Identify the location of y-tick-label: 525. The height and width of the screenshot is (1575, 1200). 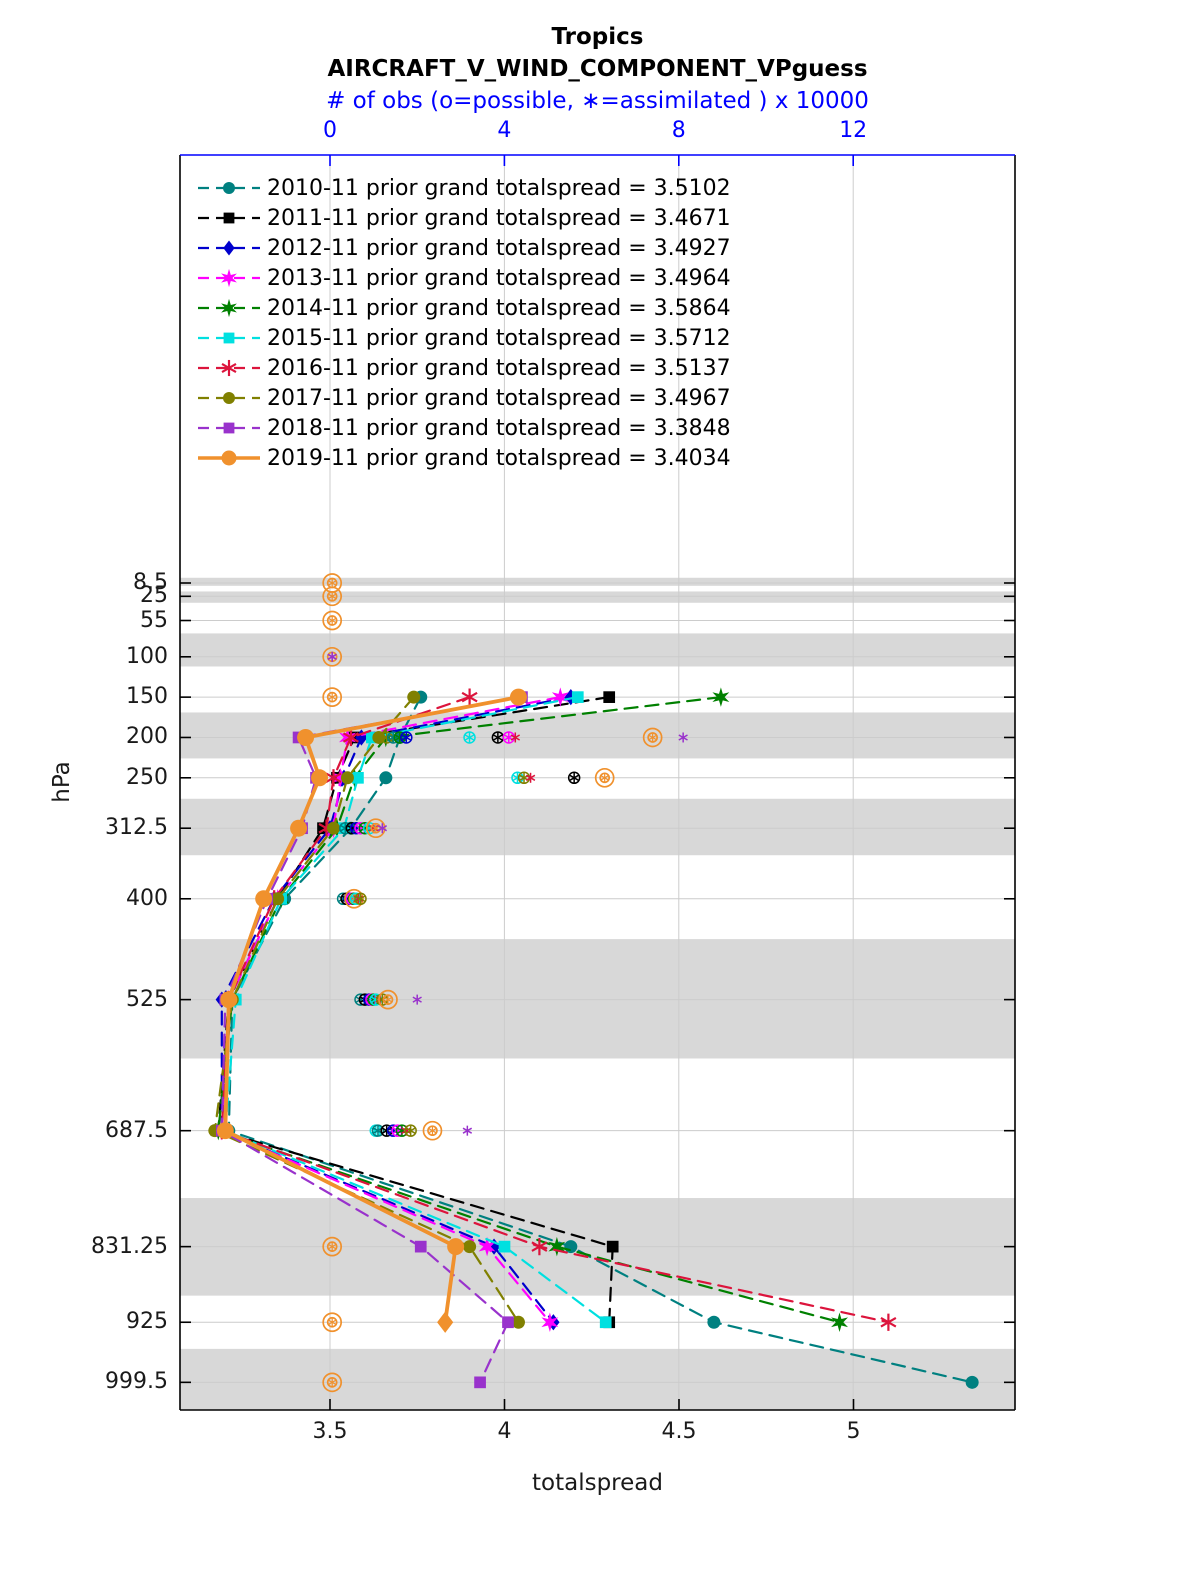
(147, 999).